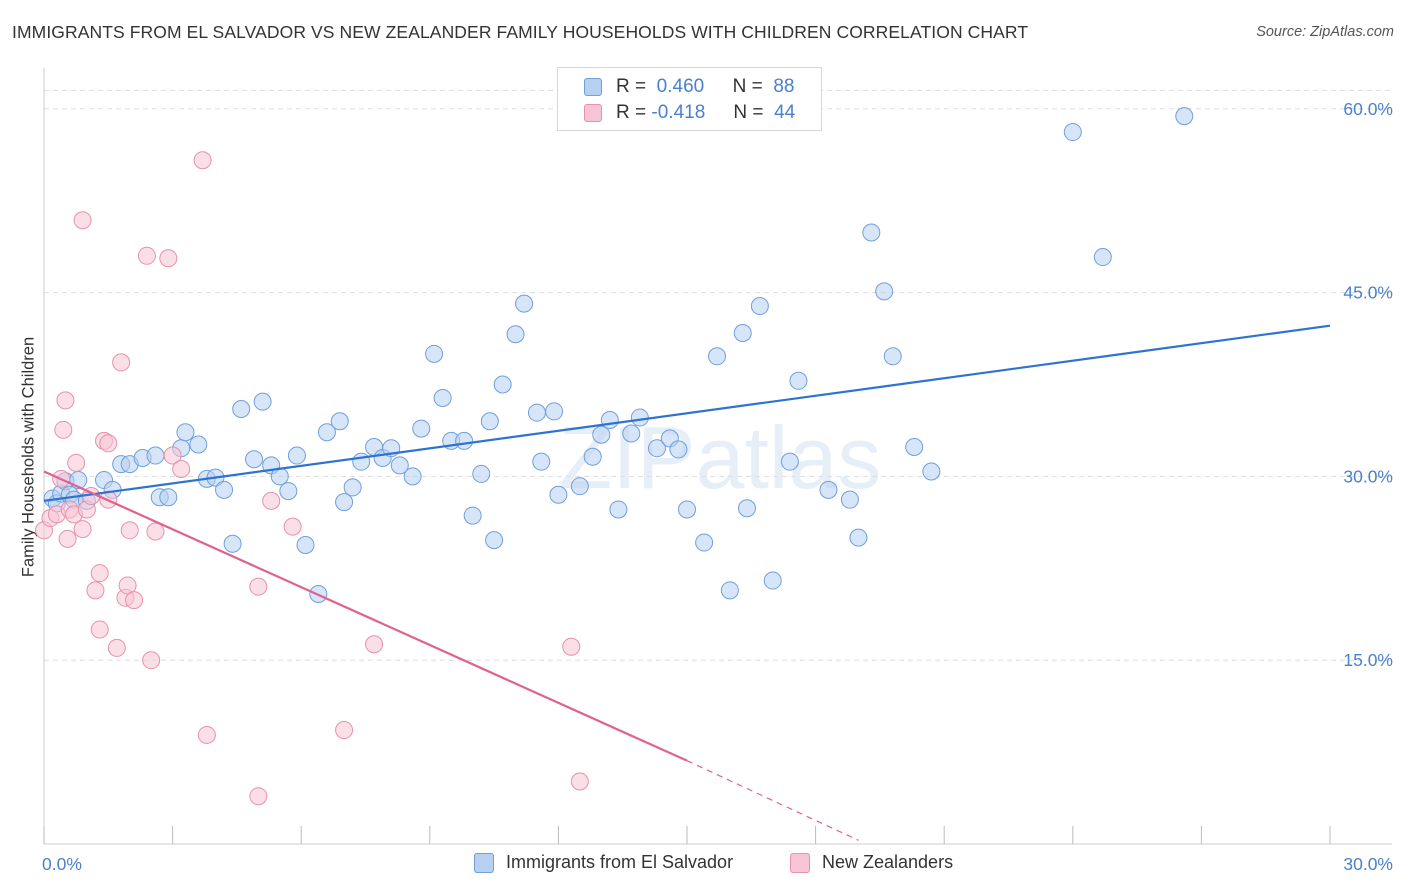 The image size is (1406, 892). What do you see at coordinates (1368, 660) in the screenshot?
I see `y-tick-label: 15.0%` at bounding box center [1368, 660].